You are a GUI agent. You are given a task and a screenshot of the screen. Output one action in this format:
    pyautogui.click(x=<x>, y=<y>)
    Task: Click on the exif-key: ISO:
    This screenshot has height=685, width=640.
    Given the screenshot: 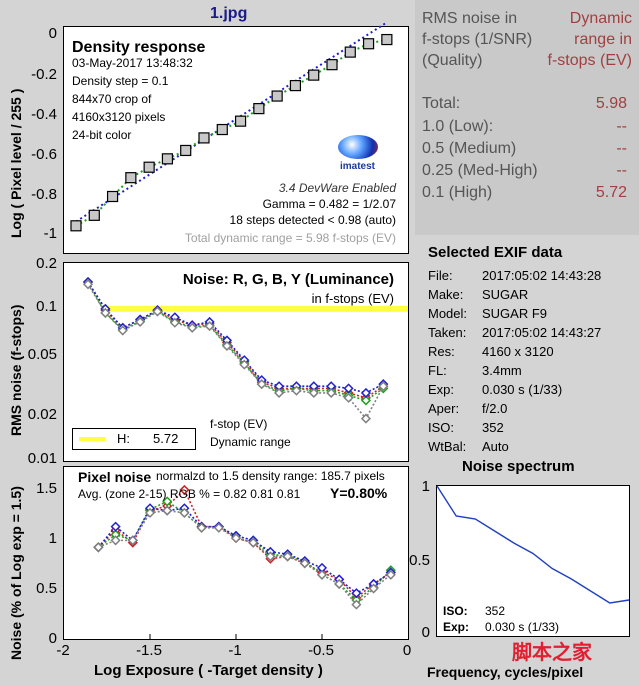 What is the action you would take?
    pyautogui.click(x=441, y=427)
    